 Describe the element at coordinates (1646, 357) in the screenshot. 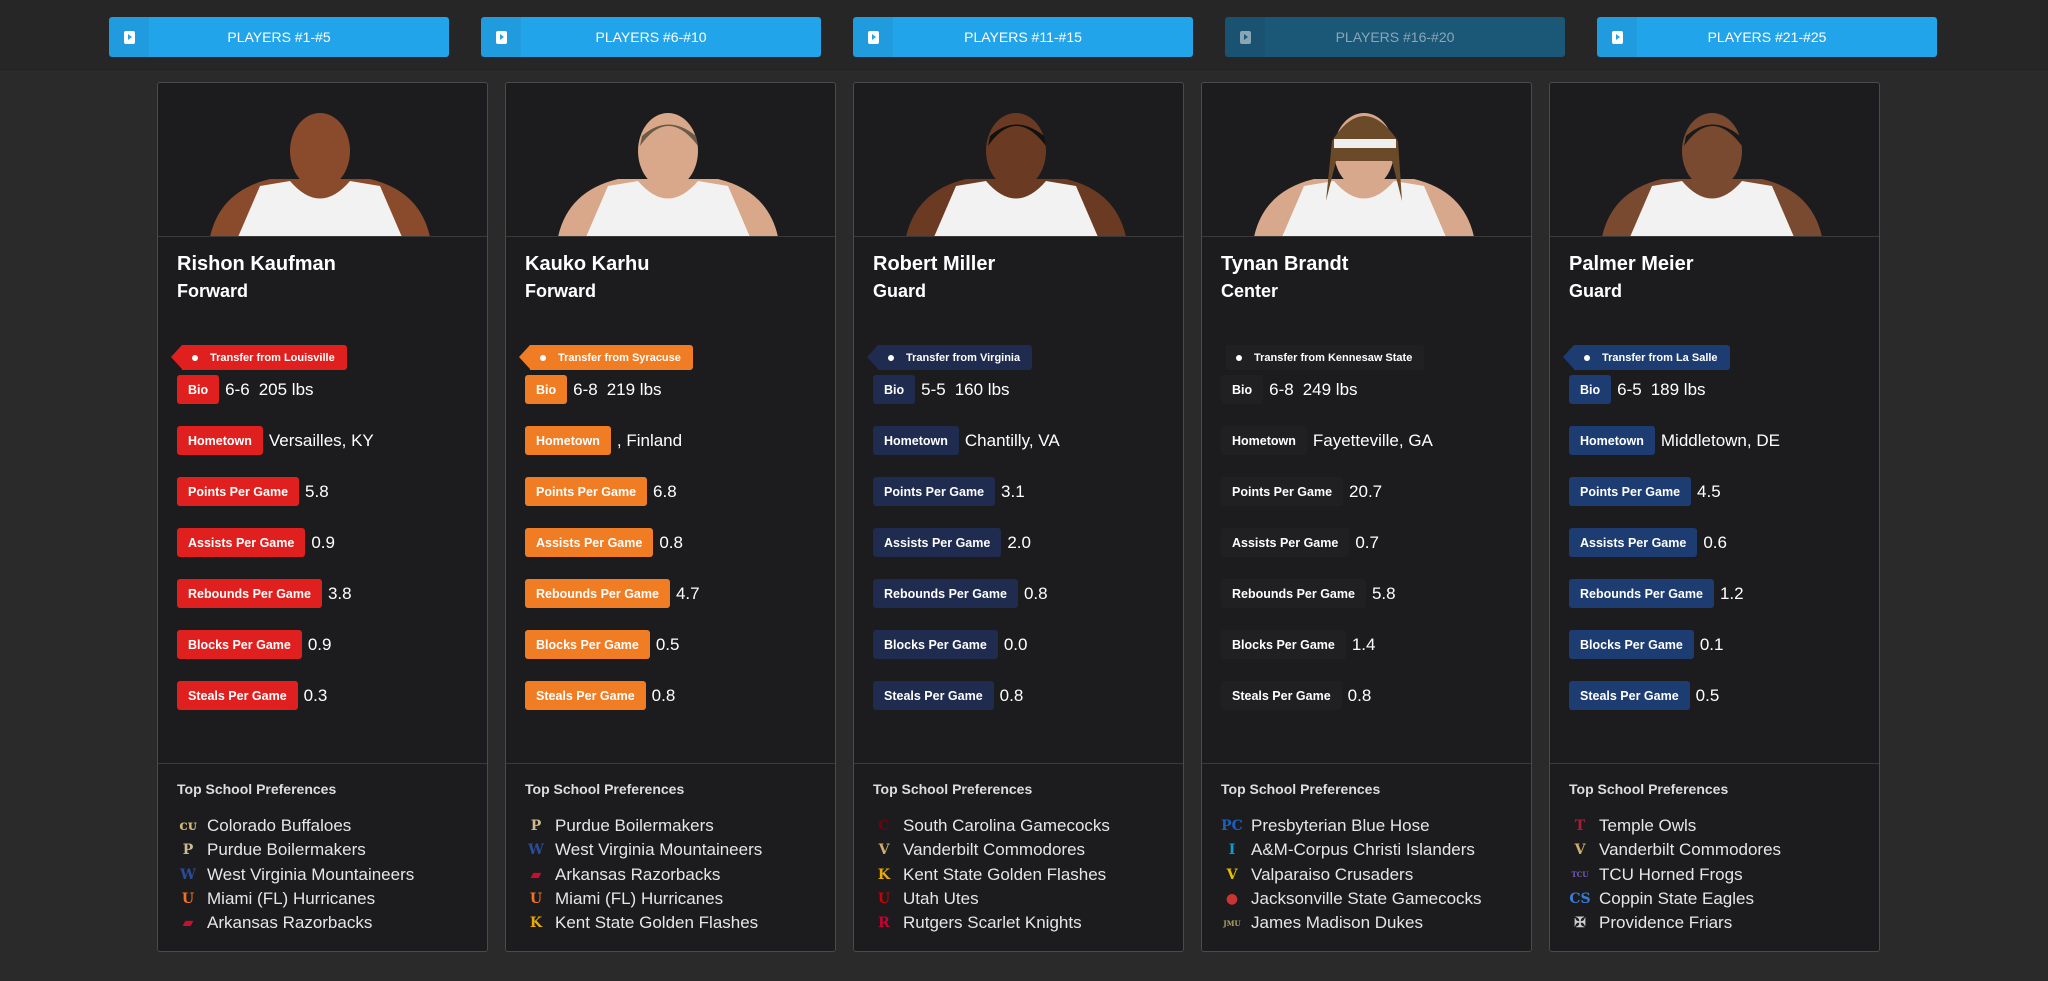

I see `transfer-badge: Transfer from La Salle` at that location.